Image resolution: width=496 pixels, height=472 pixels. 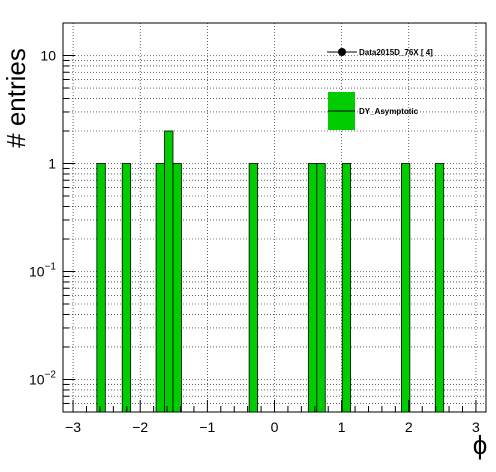 I want to click on y-tick-label: 10⁻², so click(x=42, y=378).